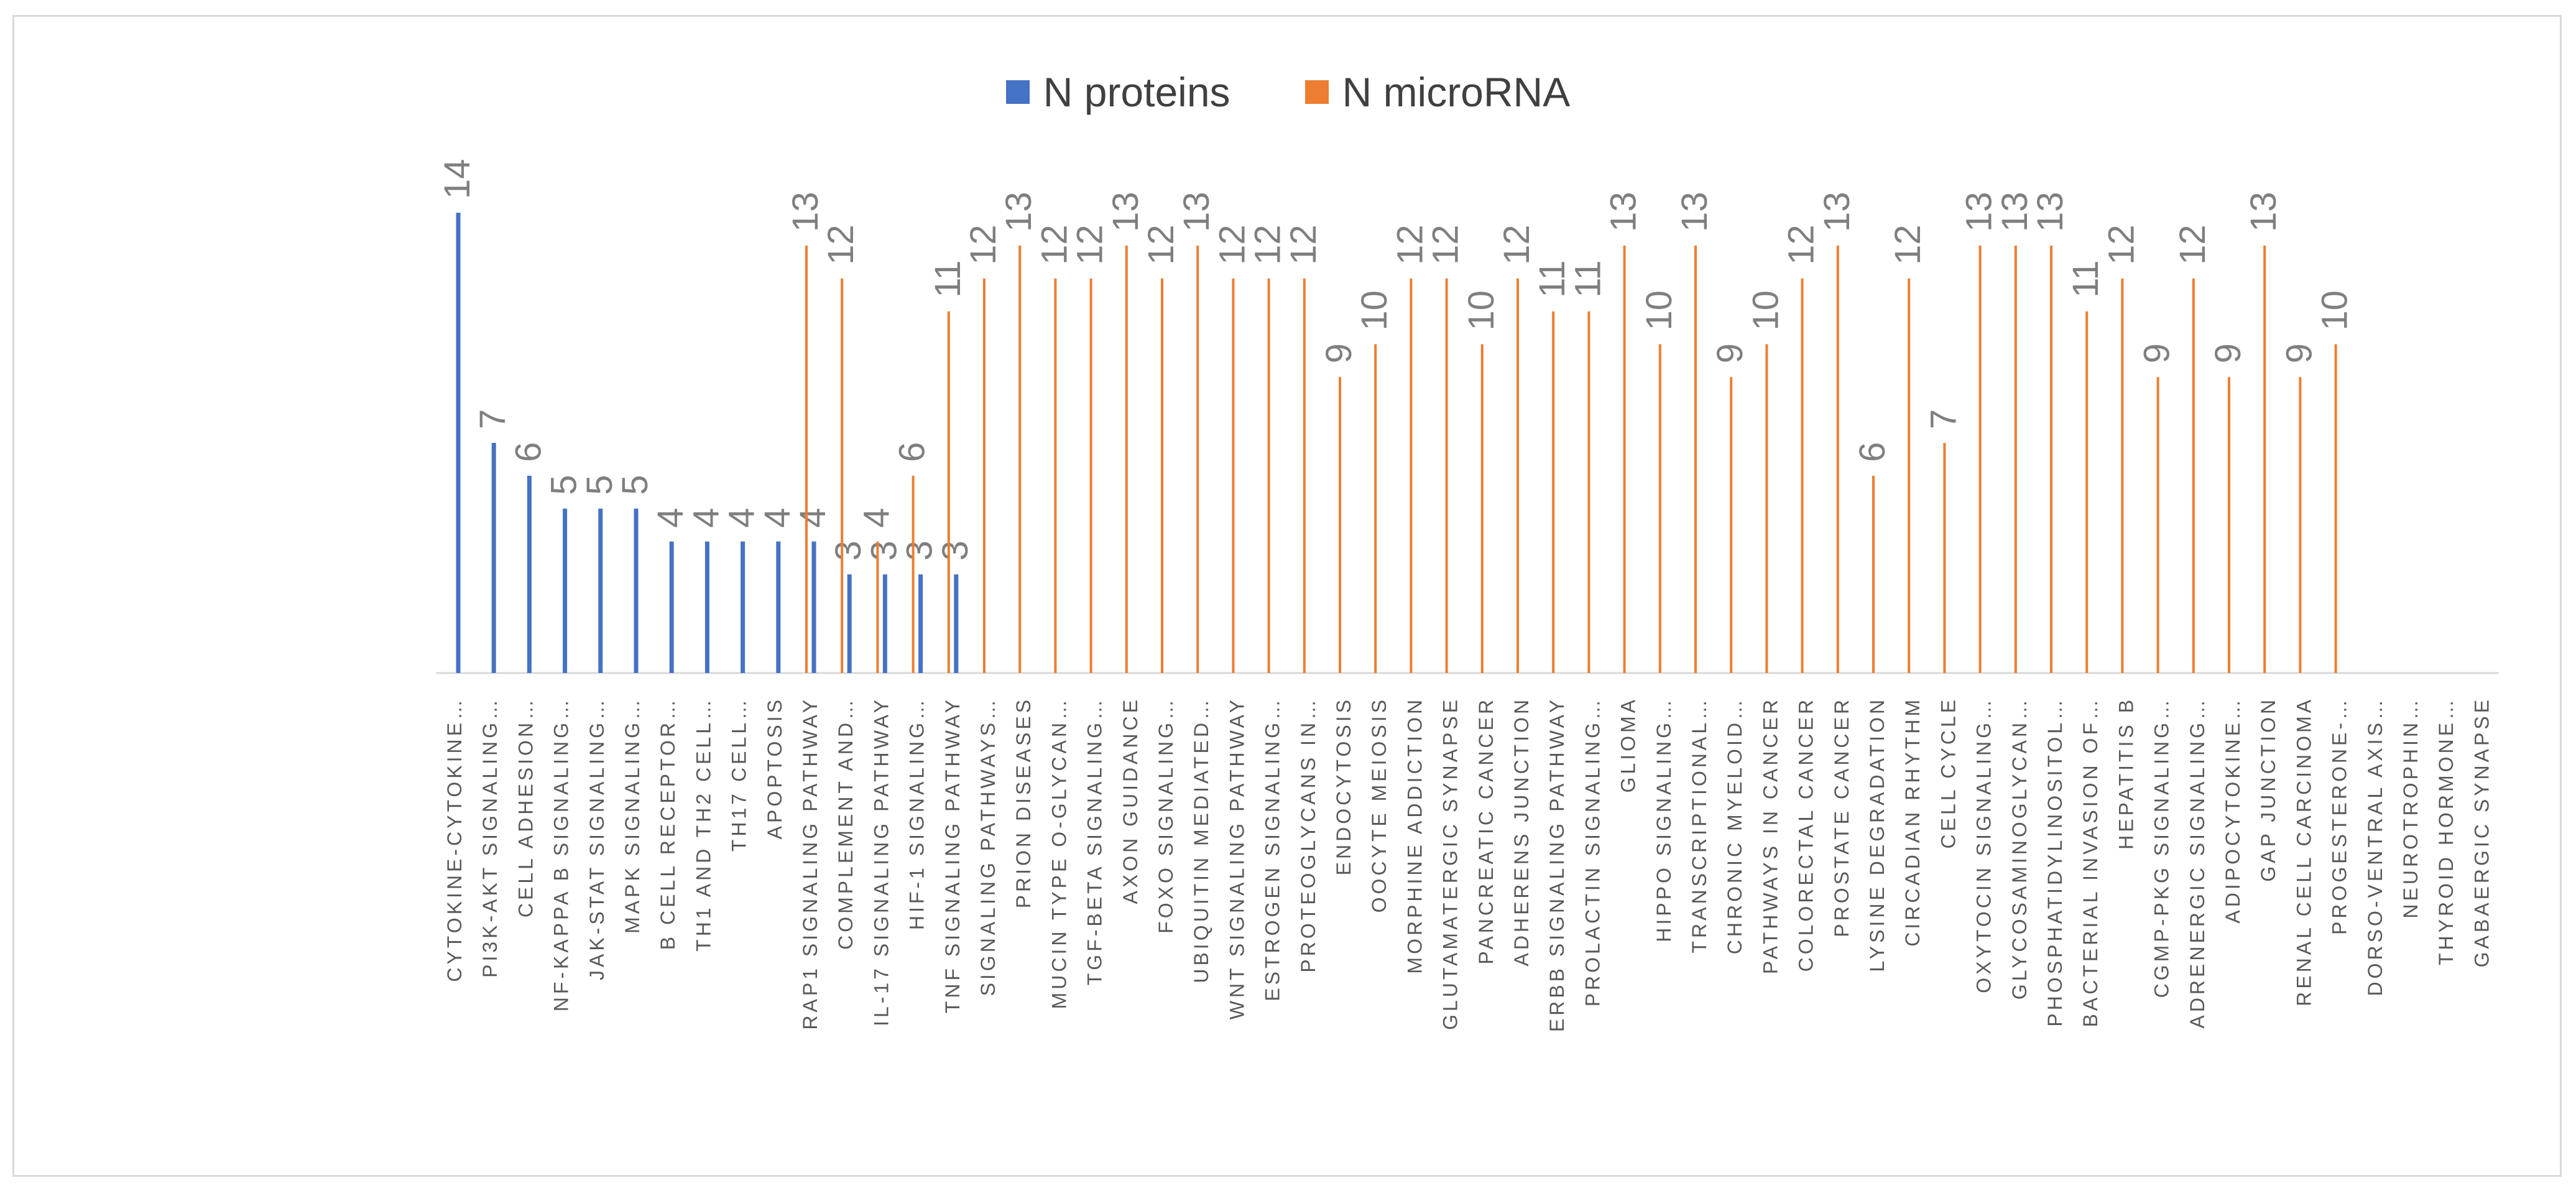 This screenshot has width=2576, height=1193. Describe the element at coordinates (848, 550) in the screenshot. I see `value-label-proteins-11: 3` at that location.